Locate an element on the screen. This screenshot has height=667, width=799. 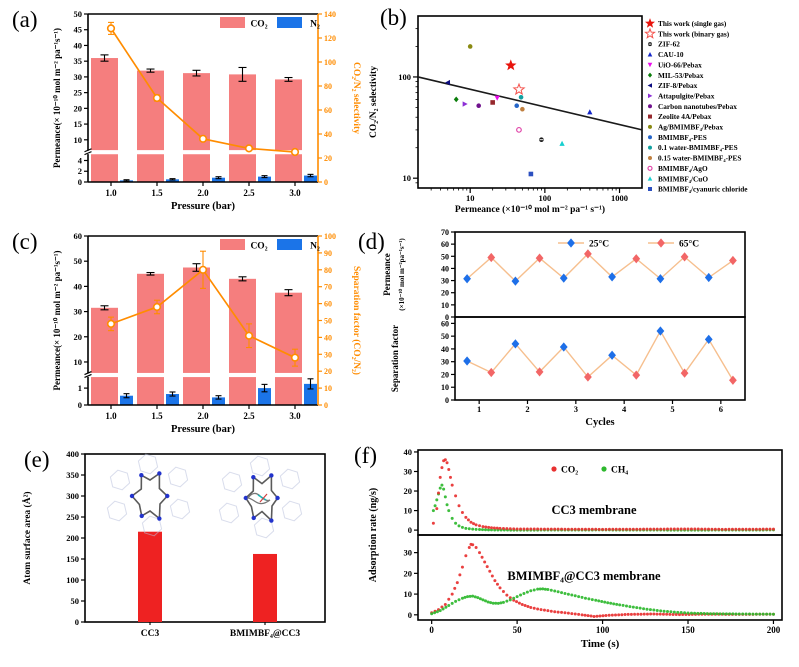
svg-text: 70 is located at coordinates (328, 287).